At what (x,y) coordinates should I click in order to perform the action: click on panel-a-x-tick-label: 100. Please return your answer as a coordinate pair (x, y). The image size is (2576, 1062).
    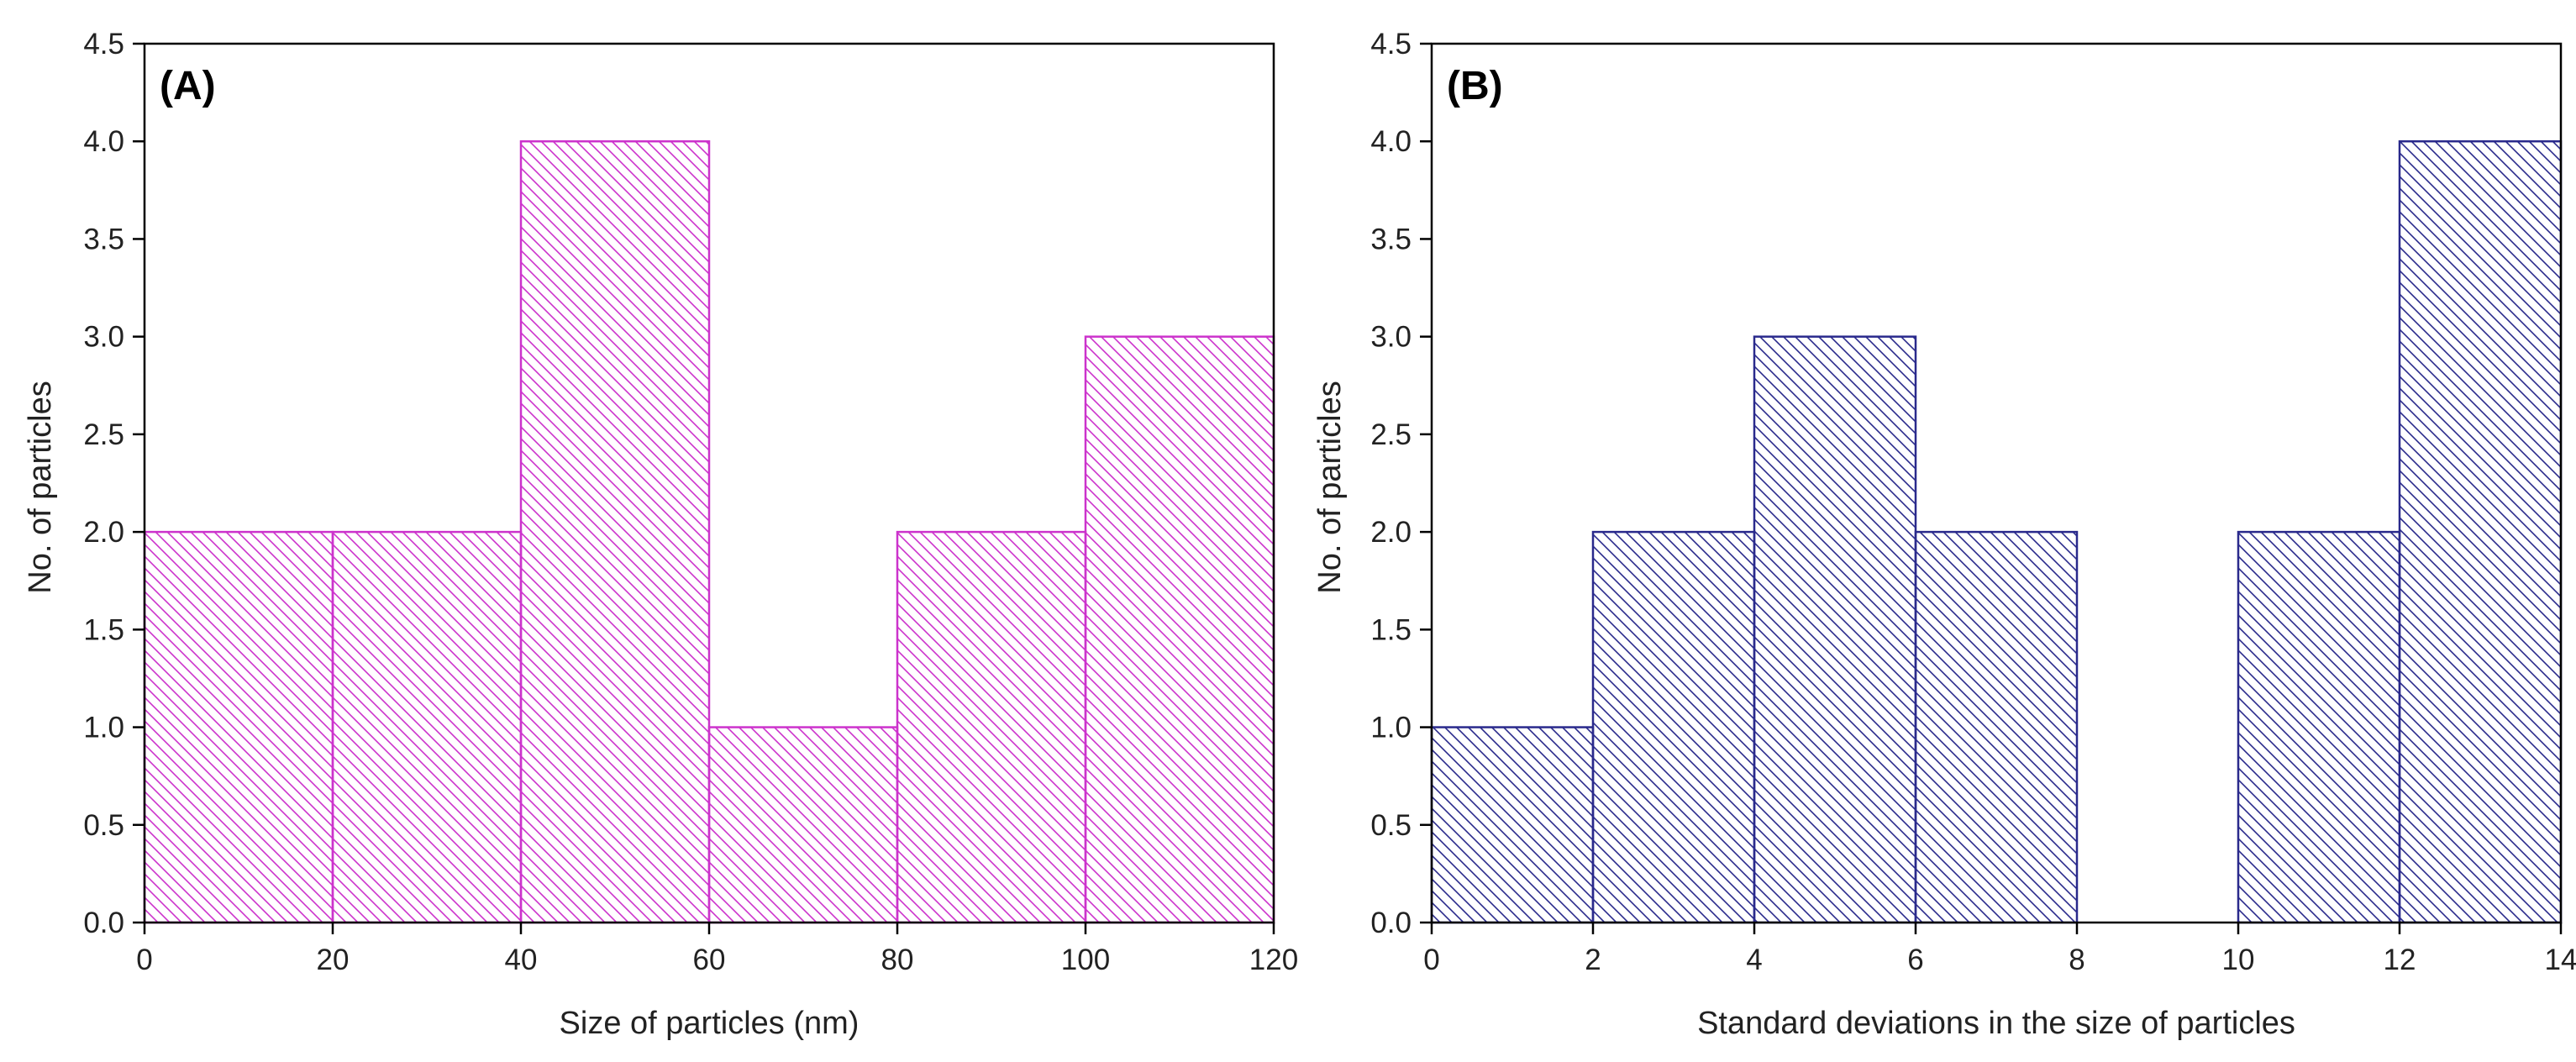
    Looking at the image, I should click on (1085, 960).